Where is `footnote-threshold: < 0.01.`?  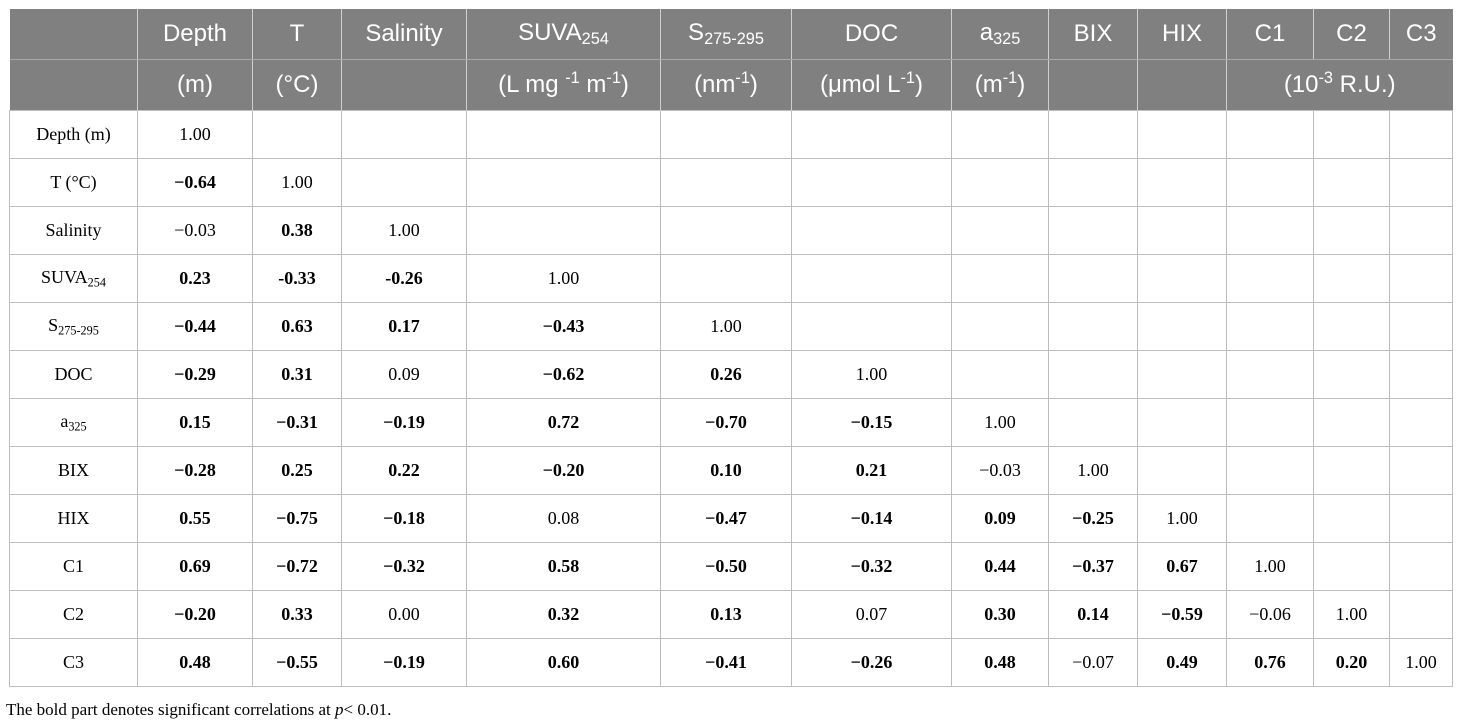 footnote-threshold: < 0.01. is located at coordinates (367, 709).